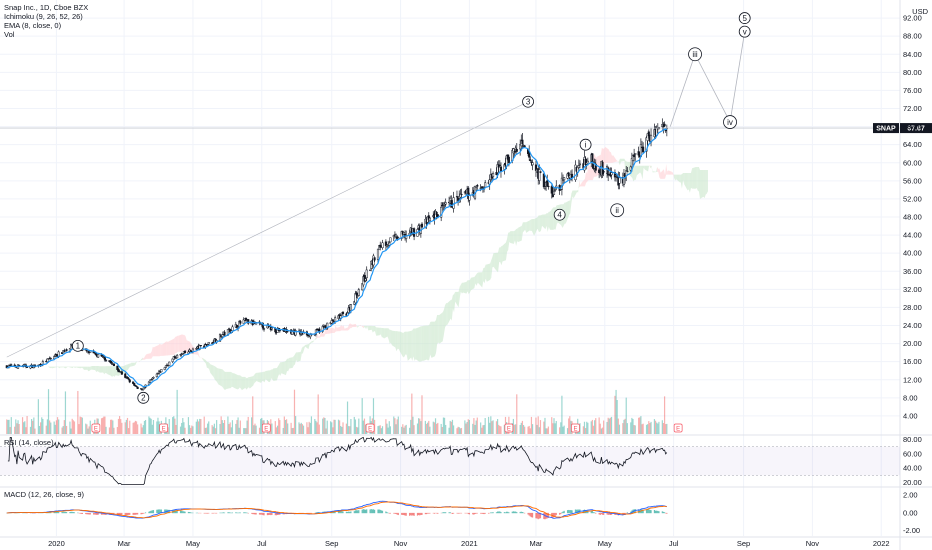  Describe the element at coordinates (44, 494) in the screenshot. I see `macd-label: MACD (12, 26, close, 9)` at that location.